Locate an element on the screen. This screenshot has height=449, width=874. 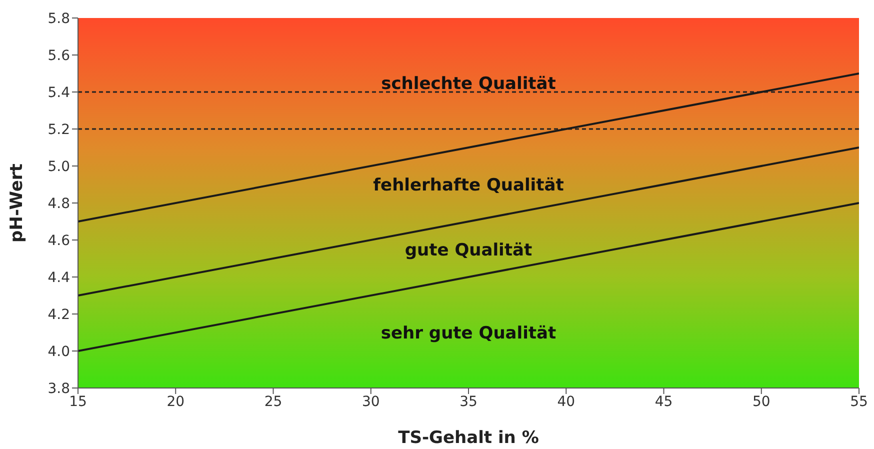
y-tick-label: 5.8 is located at coordinates (59, 18).